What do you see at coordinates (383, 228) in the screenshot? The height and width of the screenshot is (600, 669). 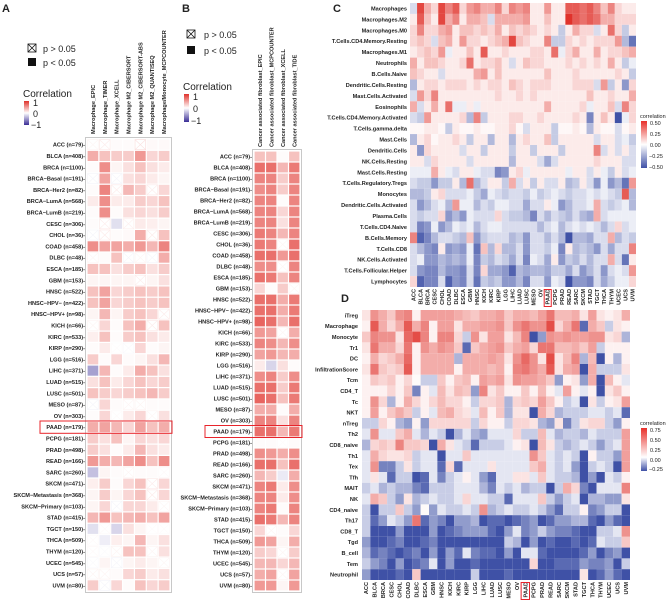 I see `row-label: T.Cells.CD4.Naive` at bounding box center [383, 228].